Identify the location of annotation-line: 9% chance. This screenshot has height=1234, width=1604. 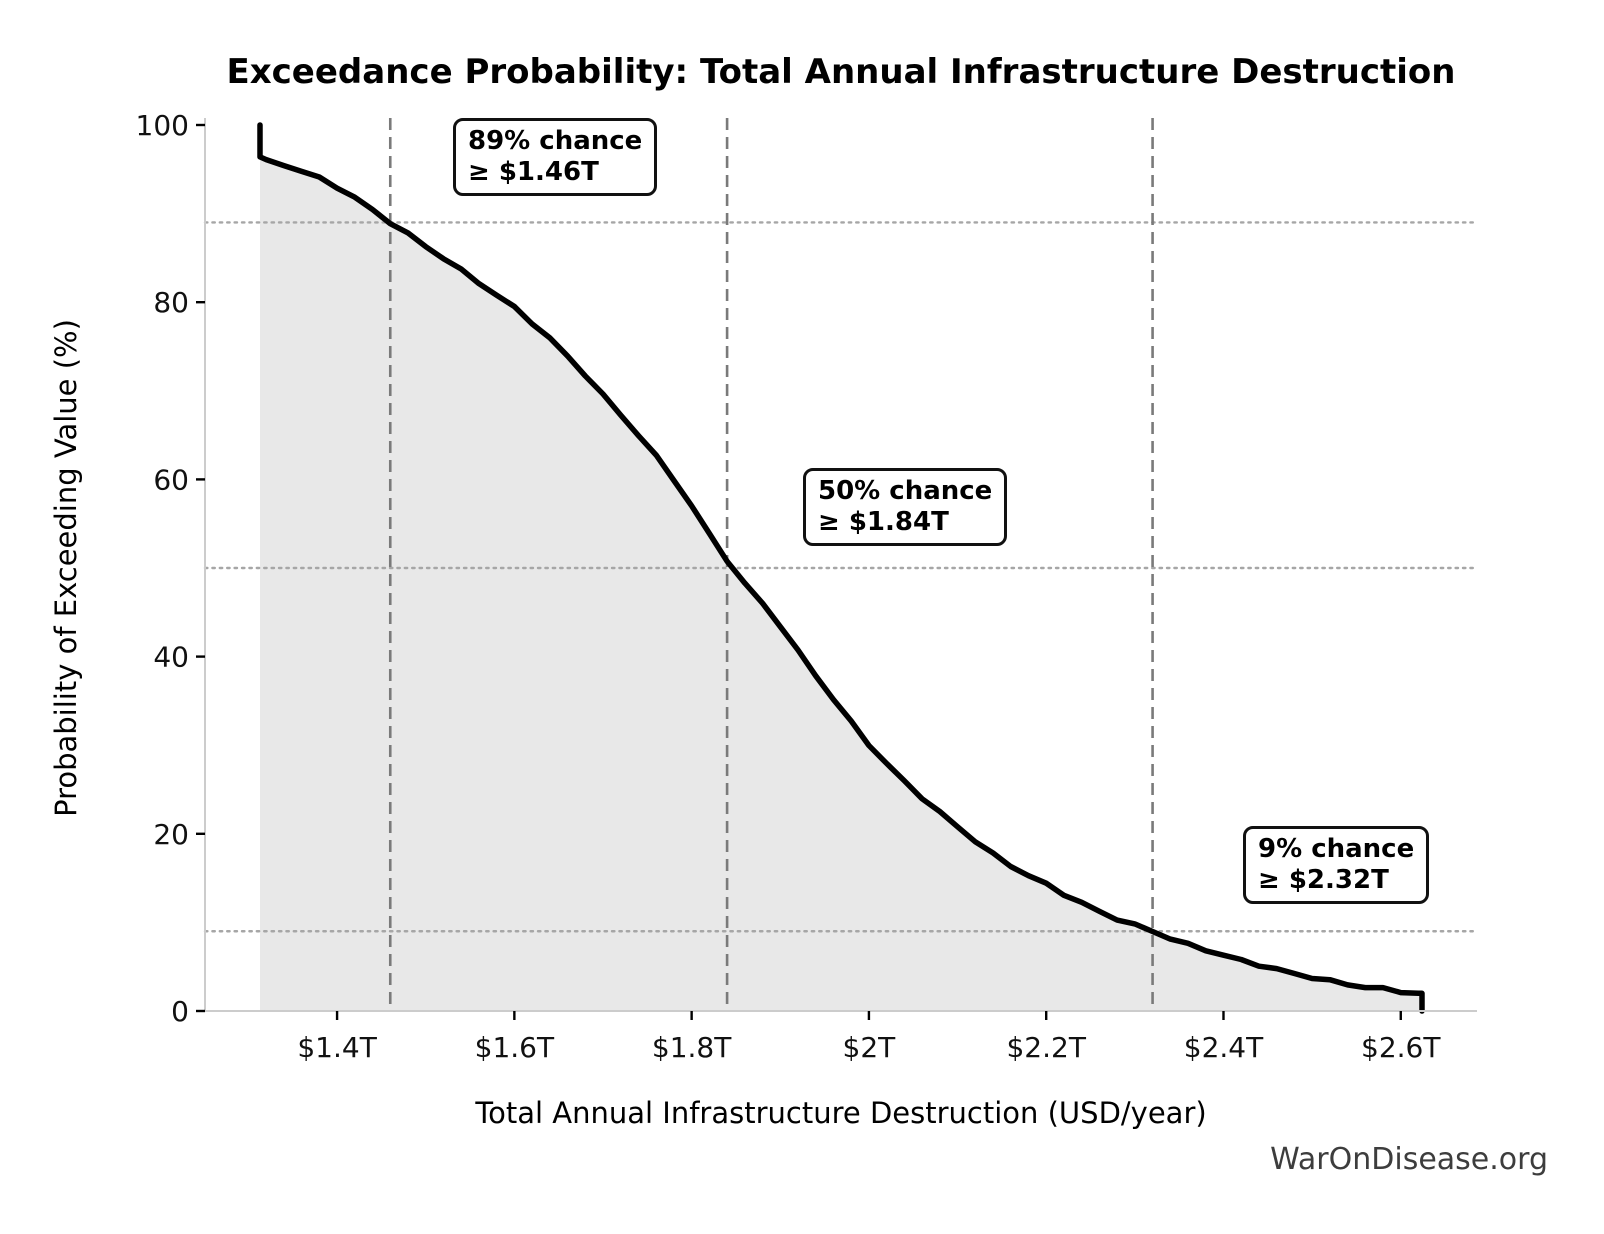
(1336, 849).